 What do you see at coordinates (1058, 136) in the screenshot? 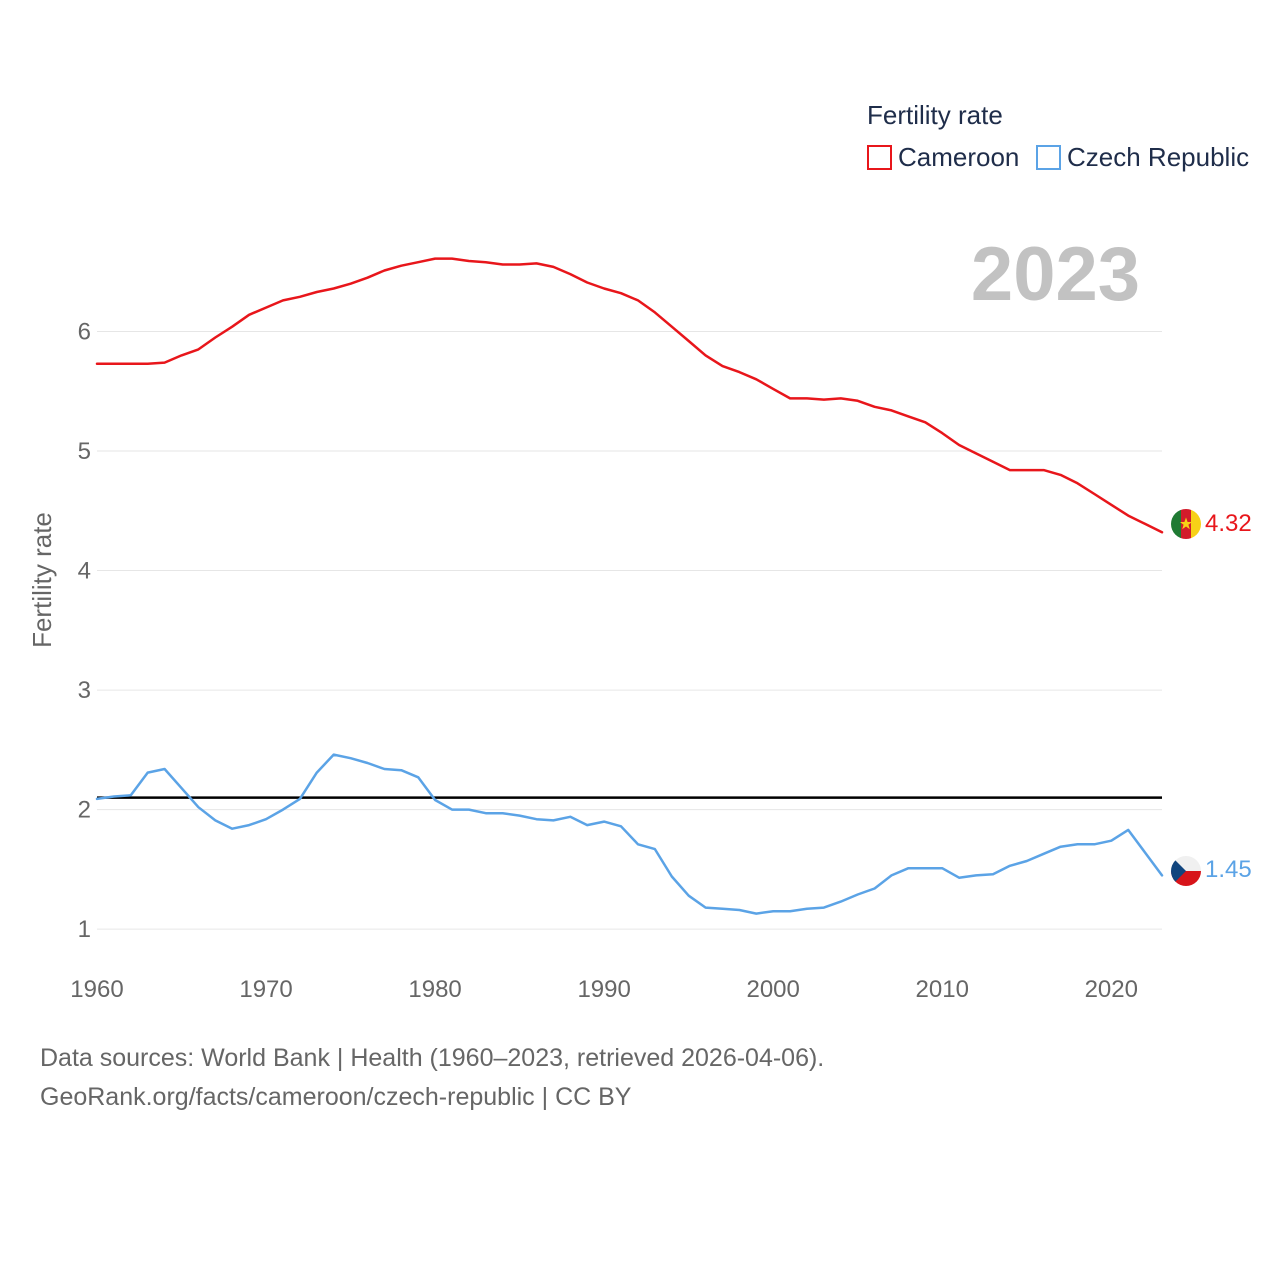
I see `legend: Fertility rate Cameroon Czech Republic` at bounding box center [1058, 136].